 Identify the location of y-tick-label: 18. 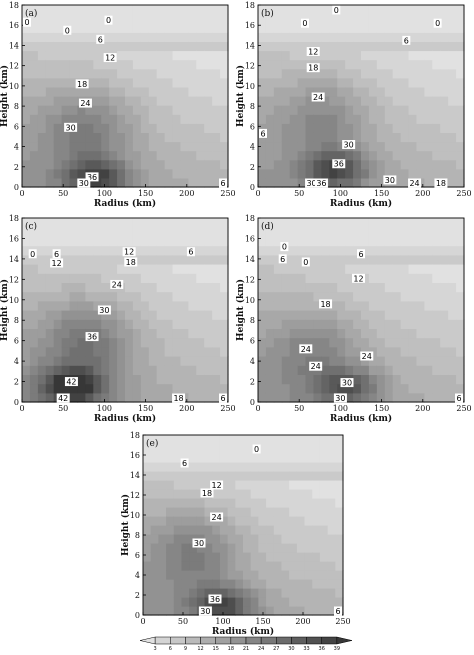
(250, 5).